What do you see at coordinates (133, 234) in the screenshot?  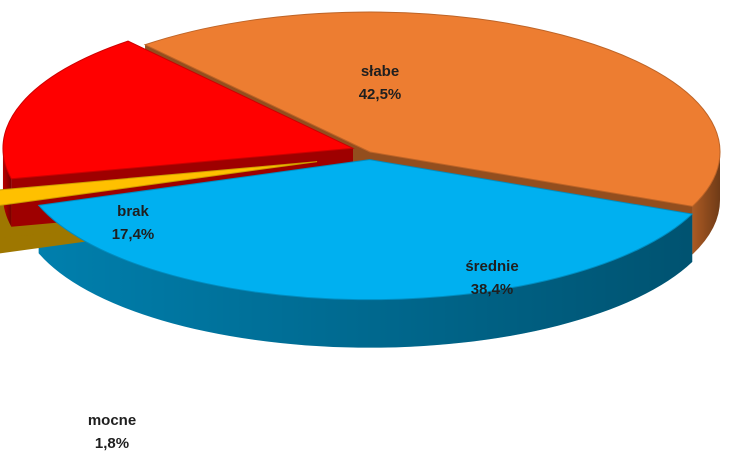 I see `slice-value-3: 17,4%` at bounding box center [133, 234].